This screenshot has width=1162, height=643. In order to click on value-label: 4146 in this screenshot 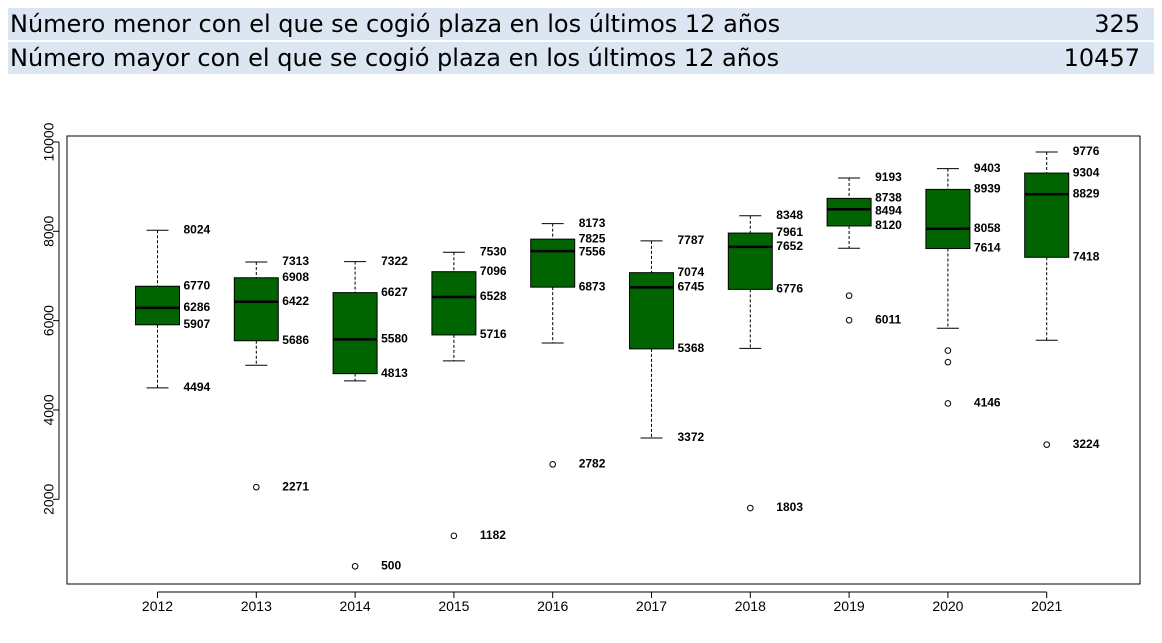, I will do `click(987, 403)`.